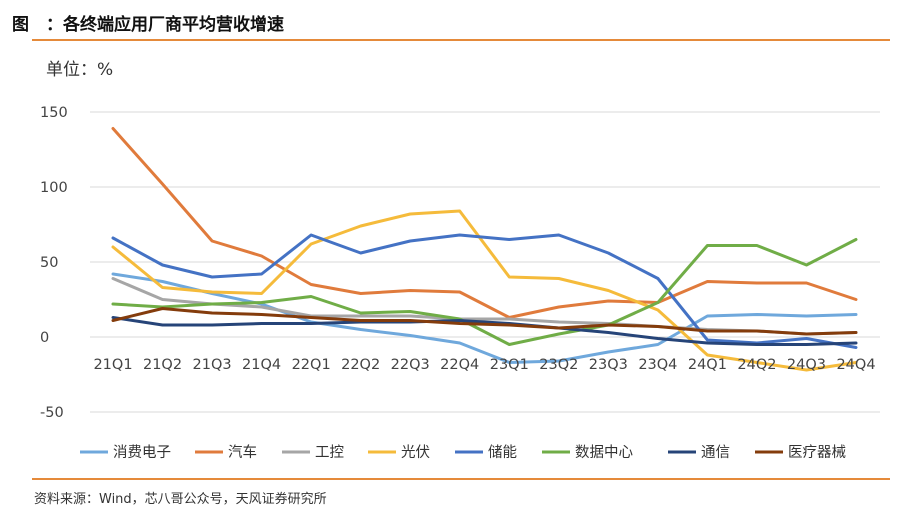 This screenshot has width=898, height=509. I want to click on legend-label: 储能, so click(502, 452).